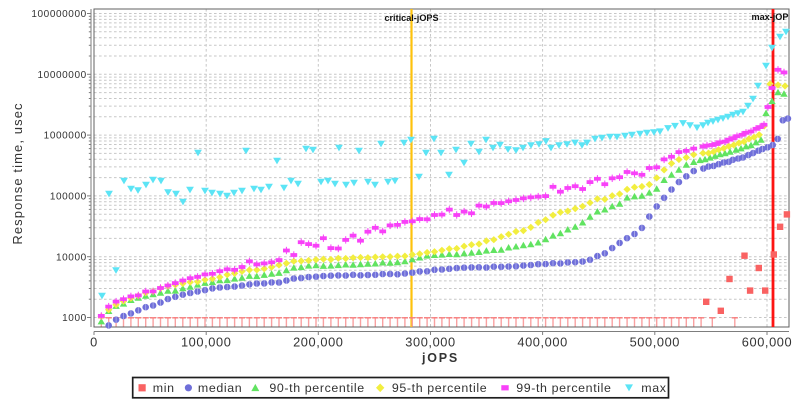 This screenshot has height=400, width=800. Describe the element at coordinates (316, 388) in the screenshot. I see `svg-text: 90-th percentile` at that location.